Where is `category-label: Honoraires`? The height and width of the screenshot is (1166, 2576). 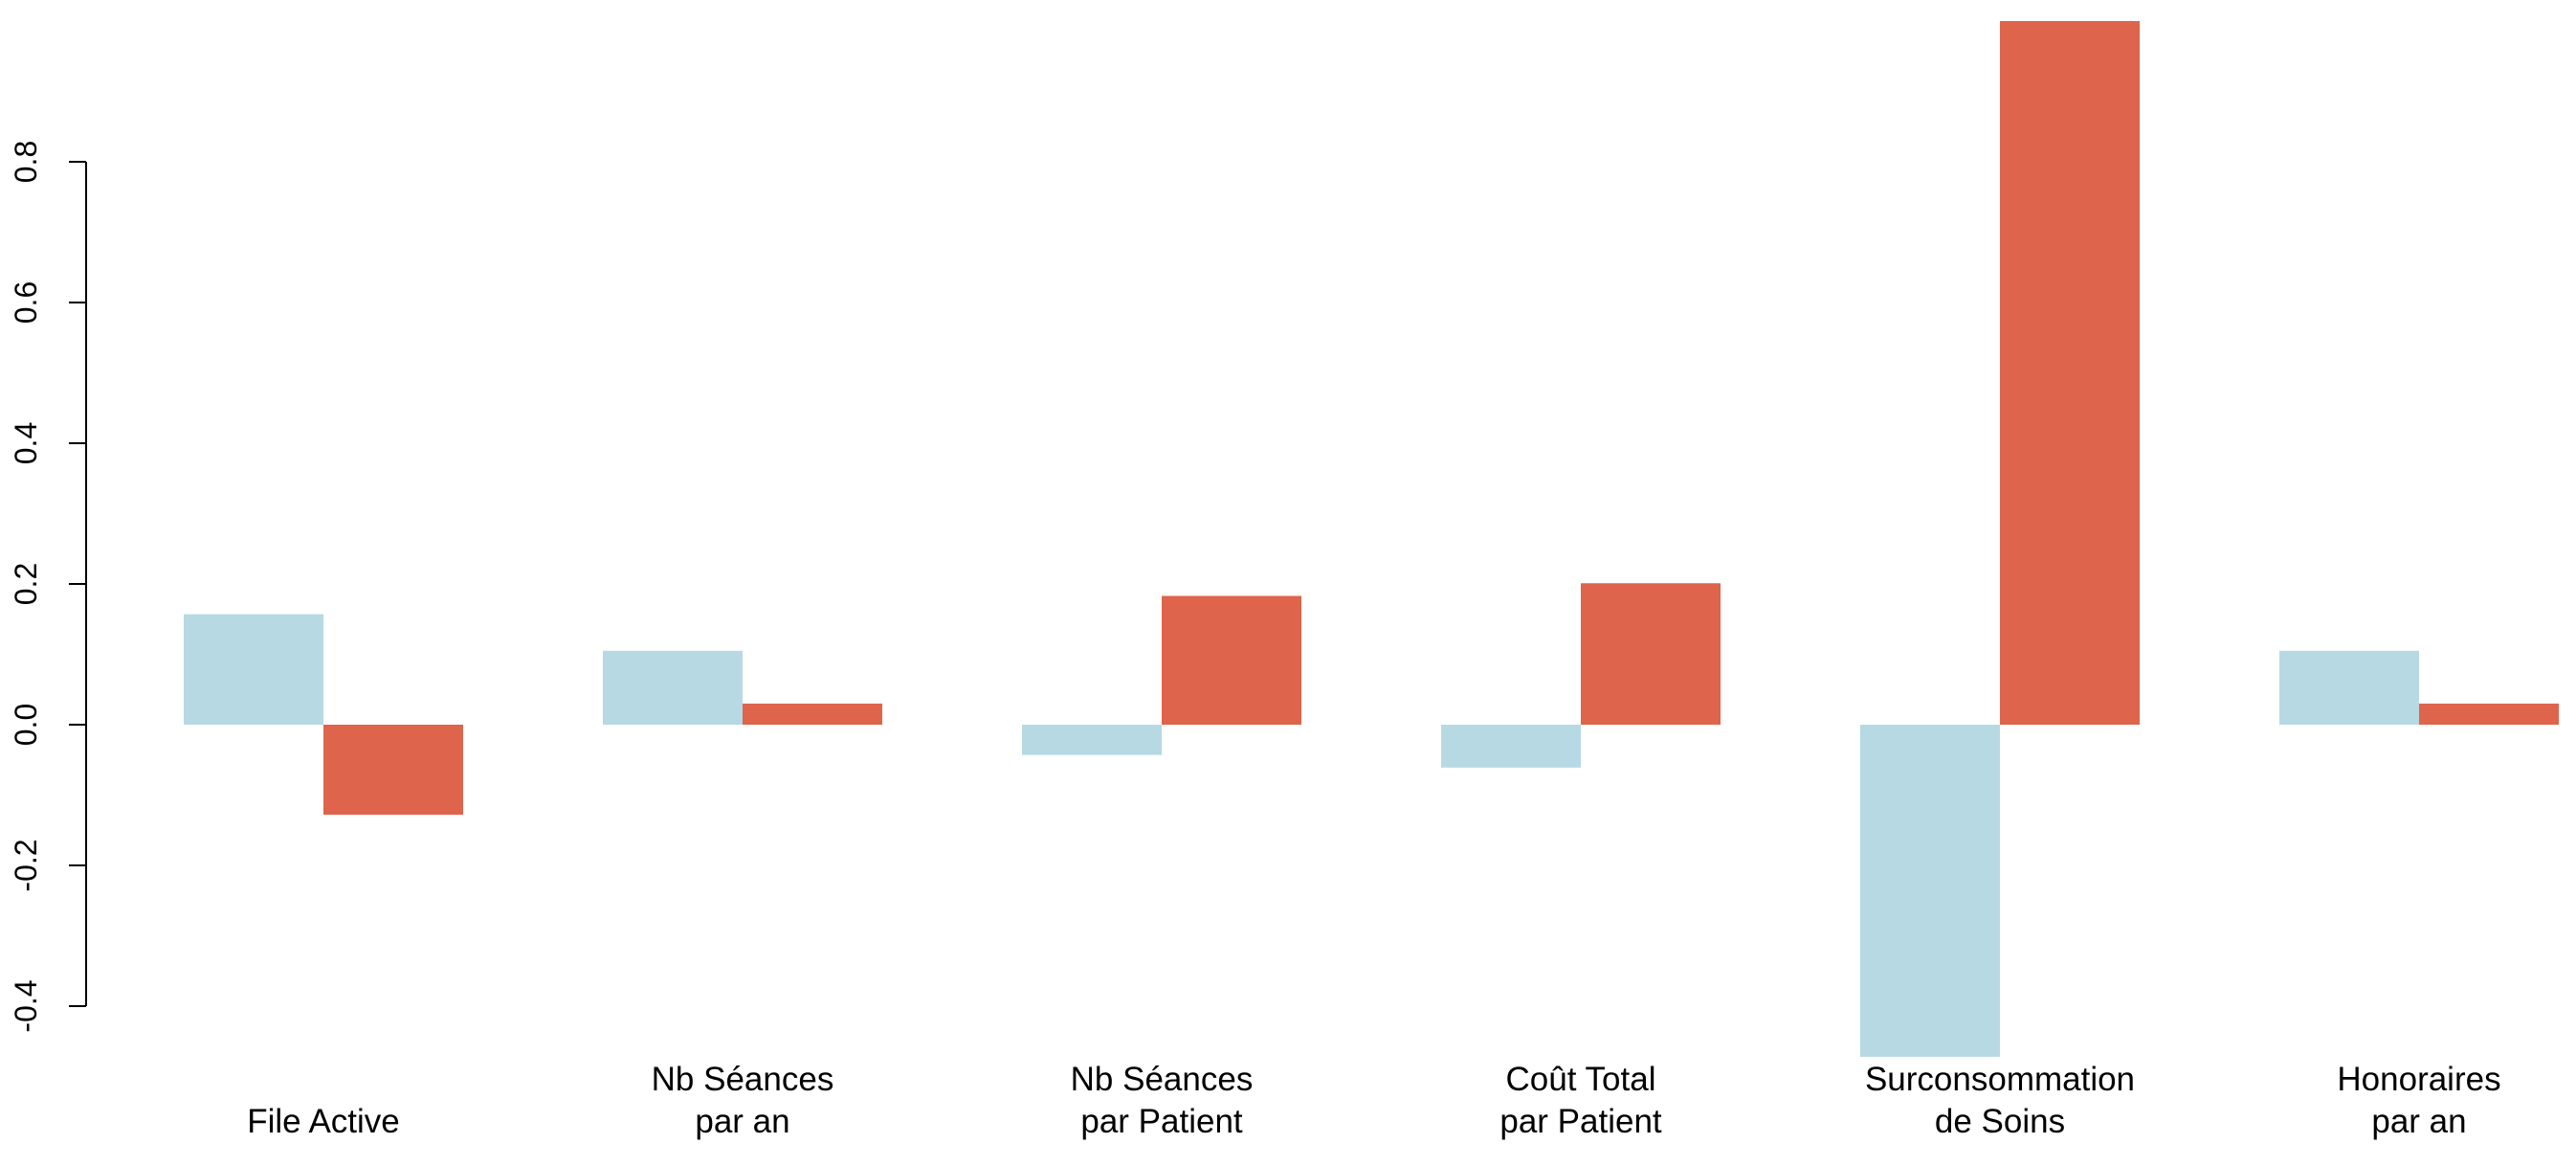 category-label: Honoraires is located at coordinates (2418, 1079).